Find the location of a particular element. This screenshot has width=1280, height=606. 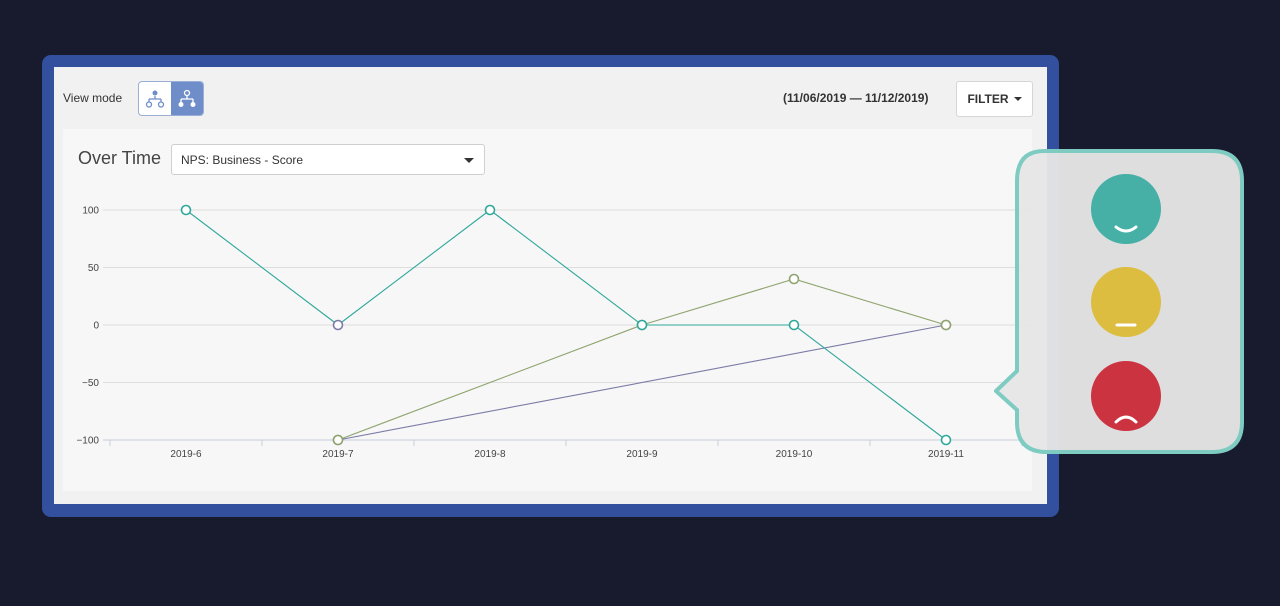

y-tick-label: 100 is located at coordinates (90, 211).